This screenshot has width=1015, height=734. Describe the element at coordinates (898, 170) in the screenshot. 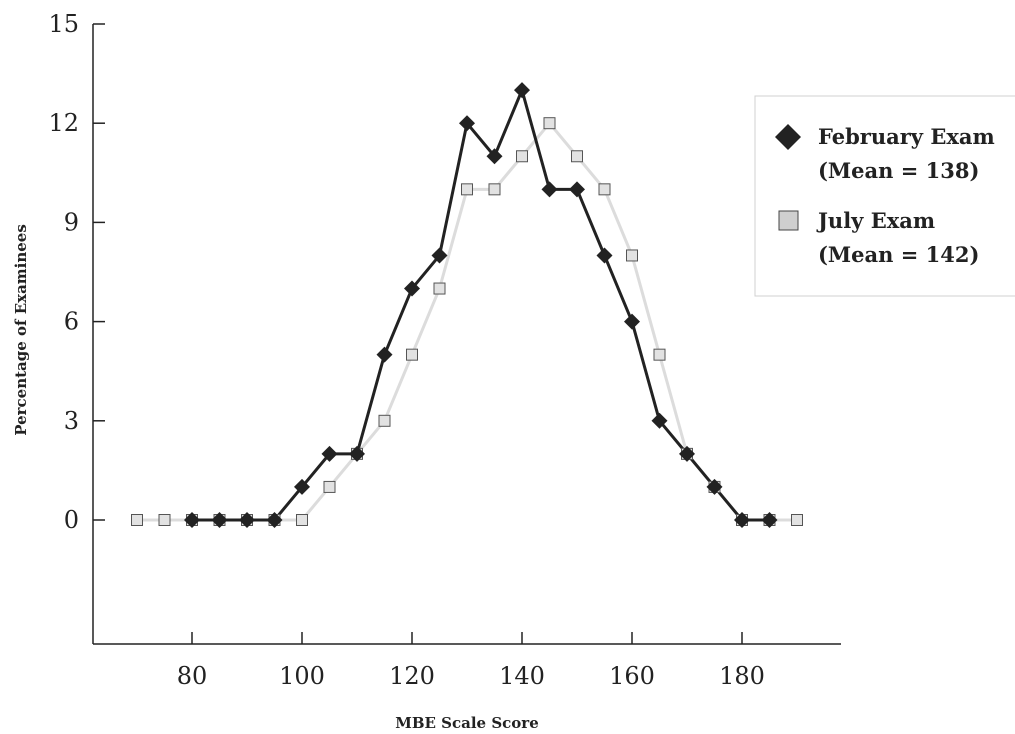

I see `legend-february-label-line2: (Mean = 138)` at that location.